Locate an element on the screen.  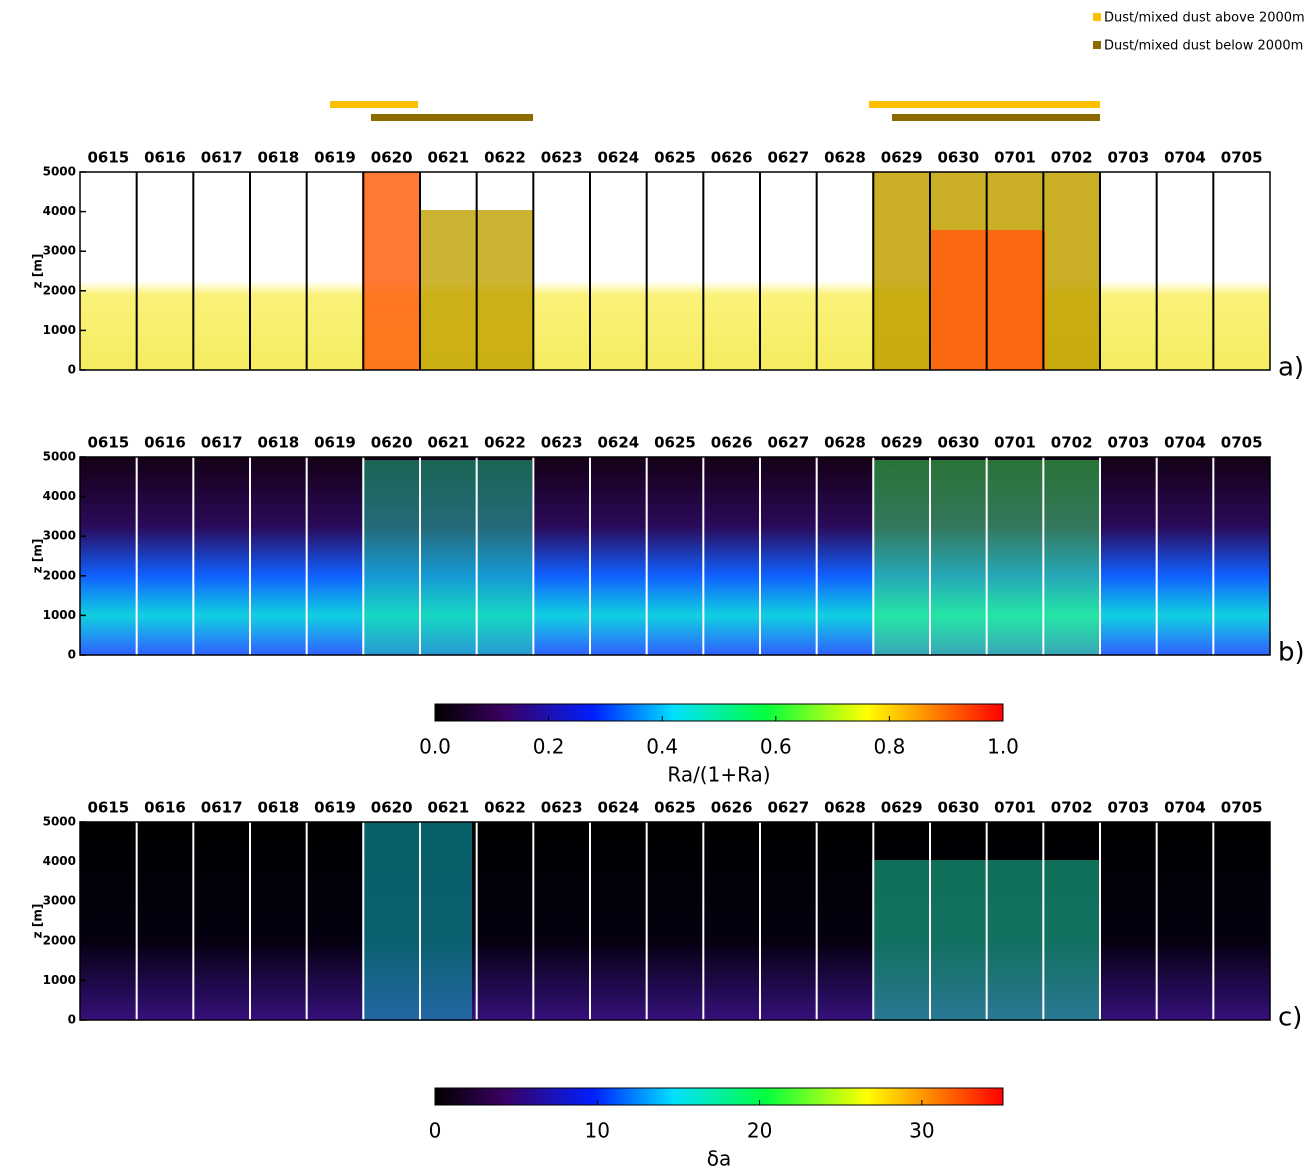
panel-label: c) is located at coordinates (1290, 1018).